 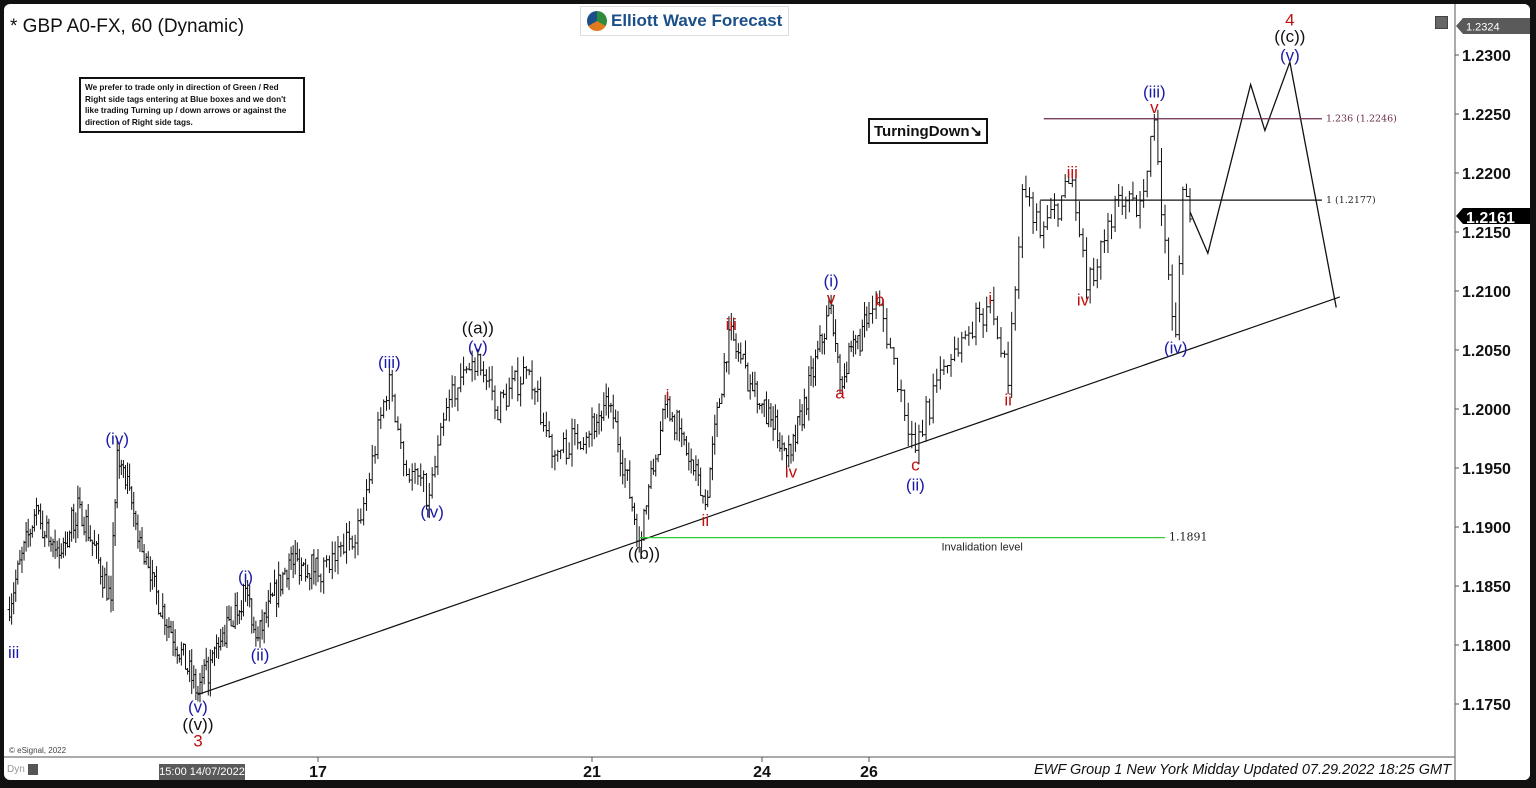 What do you see at coordinates (33, 769) in the screenshot?
I see `dyn-icon` at bounding box center [33, 769].